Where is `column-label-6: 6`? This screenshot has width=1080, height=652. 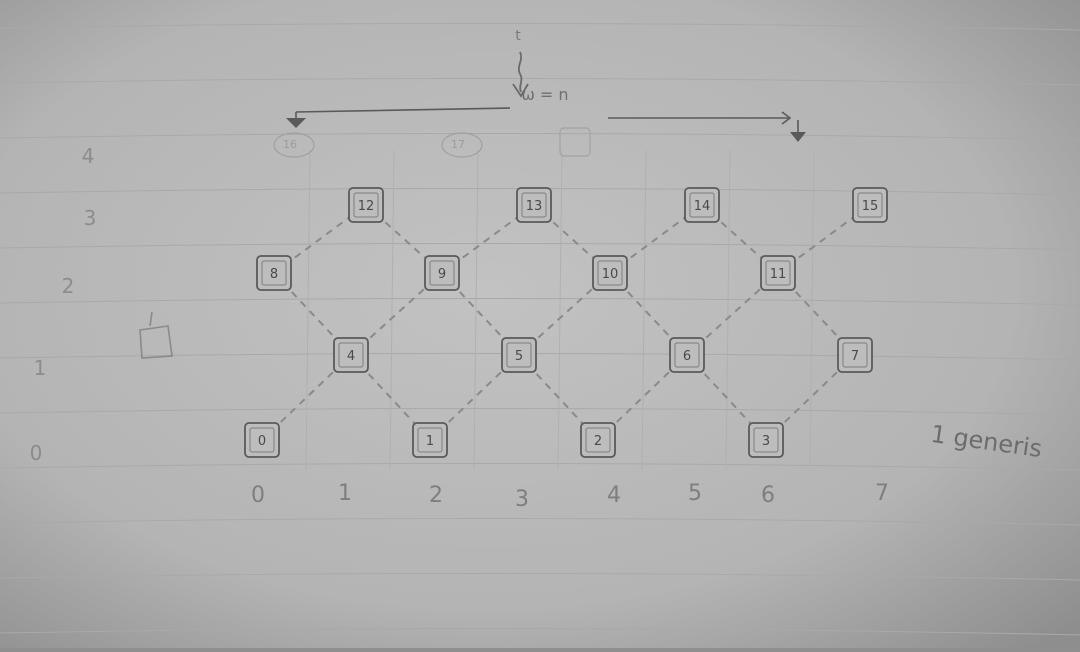 column-label-6: 6 is located at coordinates (768, 495).